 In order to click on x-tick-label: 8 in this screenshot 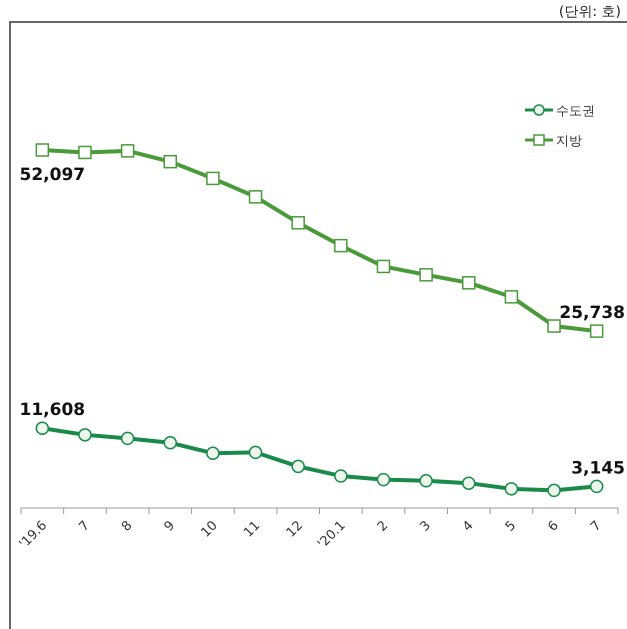, I will do `click(127, 526)`.